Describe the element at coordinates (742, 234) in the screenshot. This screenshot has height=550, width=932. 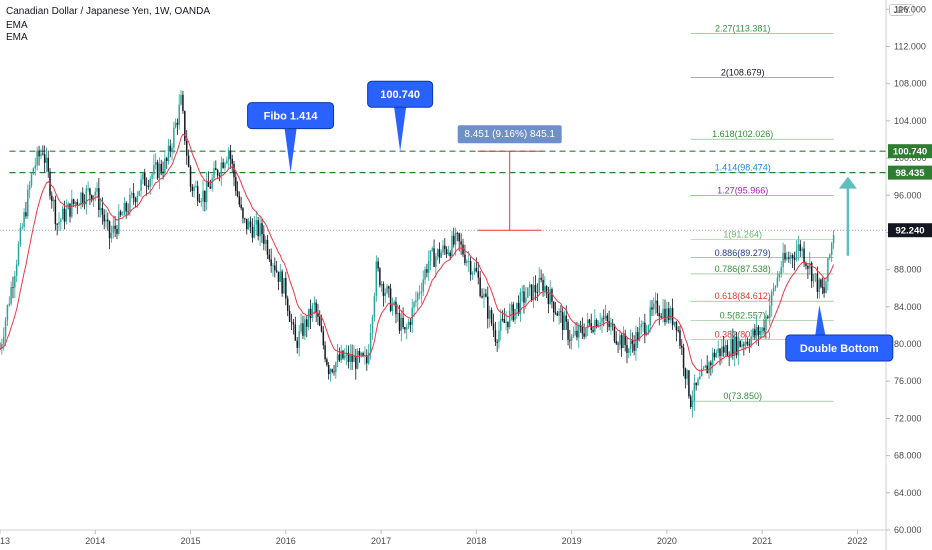
I see `fib-level-label: 1(91.264)` at that location.